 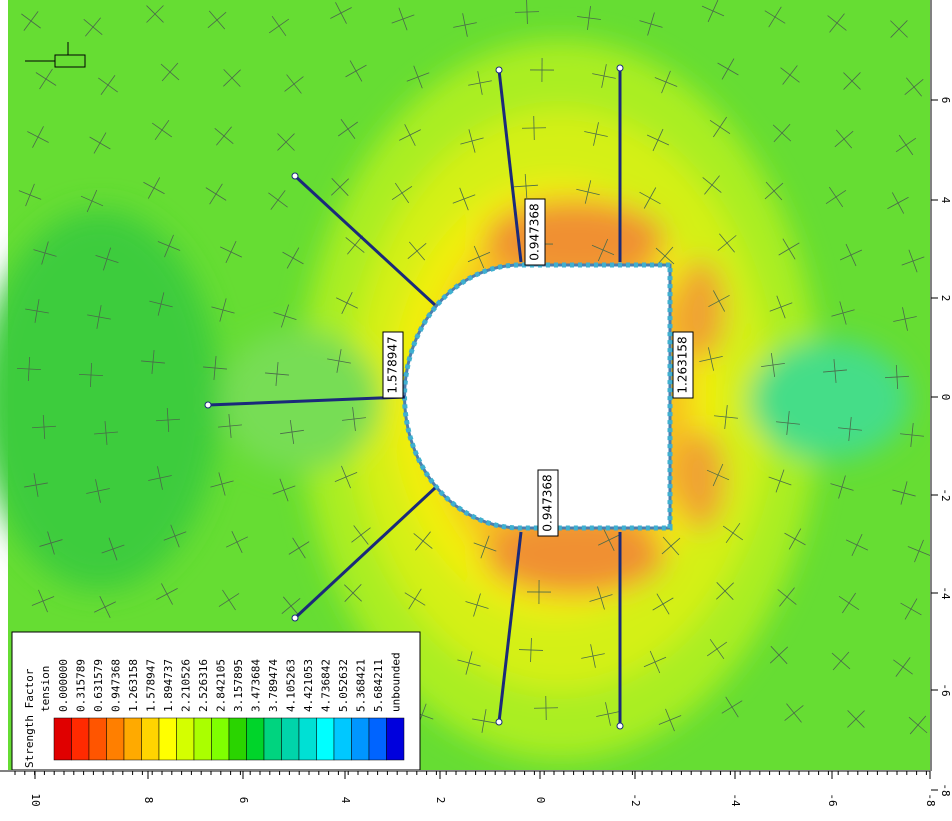 What do you see at coordinates (945, 494) in the screenshot?
I see `y-tick-label: -2` at bounding box center [945, 494].